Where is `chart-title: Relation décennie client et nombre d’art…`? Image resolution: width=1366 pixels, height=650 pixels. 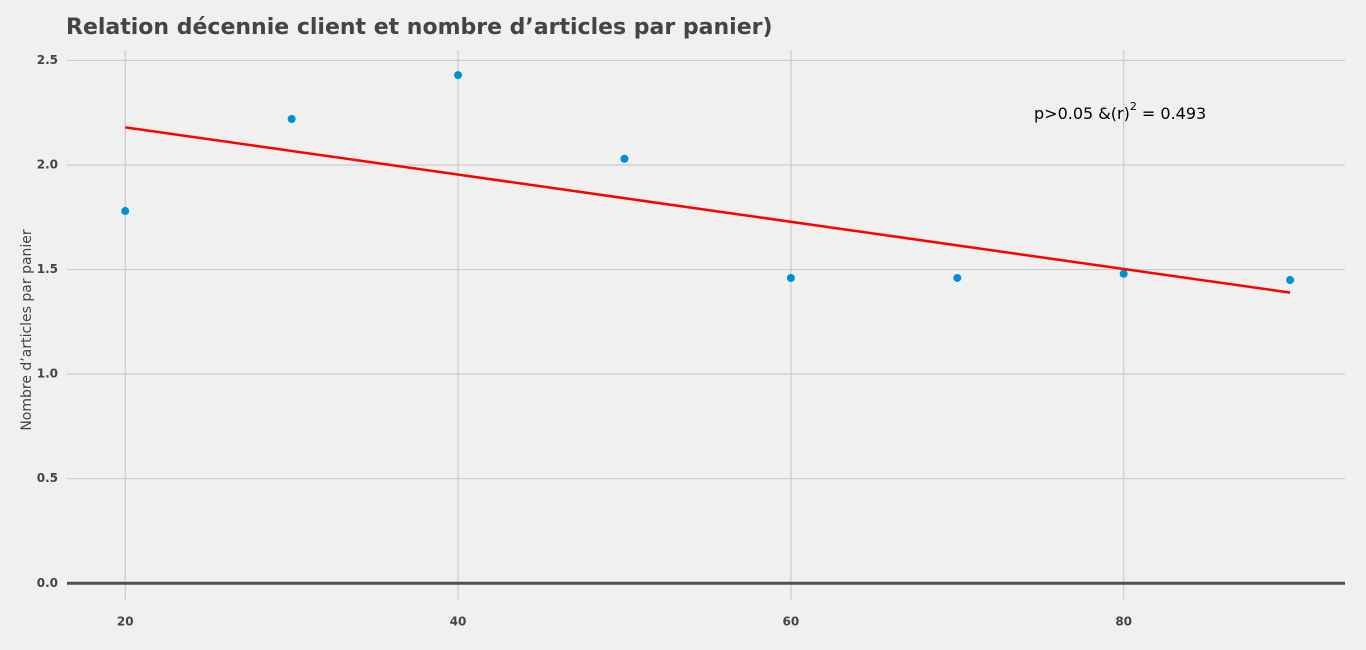
chart-title: Relation décennie client et nombre d’art… is located at coordinates (419, 27).